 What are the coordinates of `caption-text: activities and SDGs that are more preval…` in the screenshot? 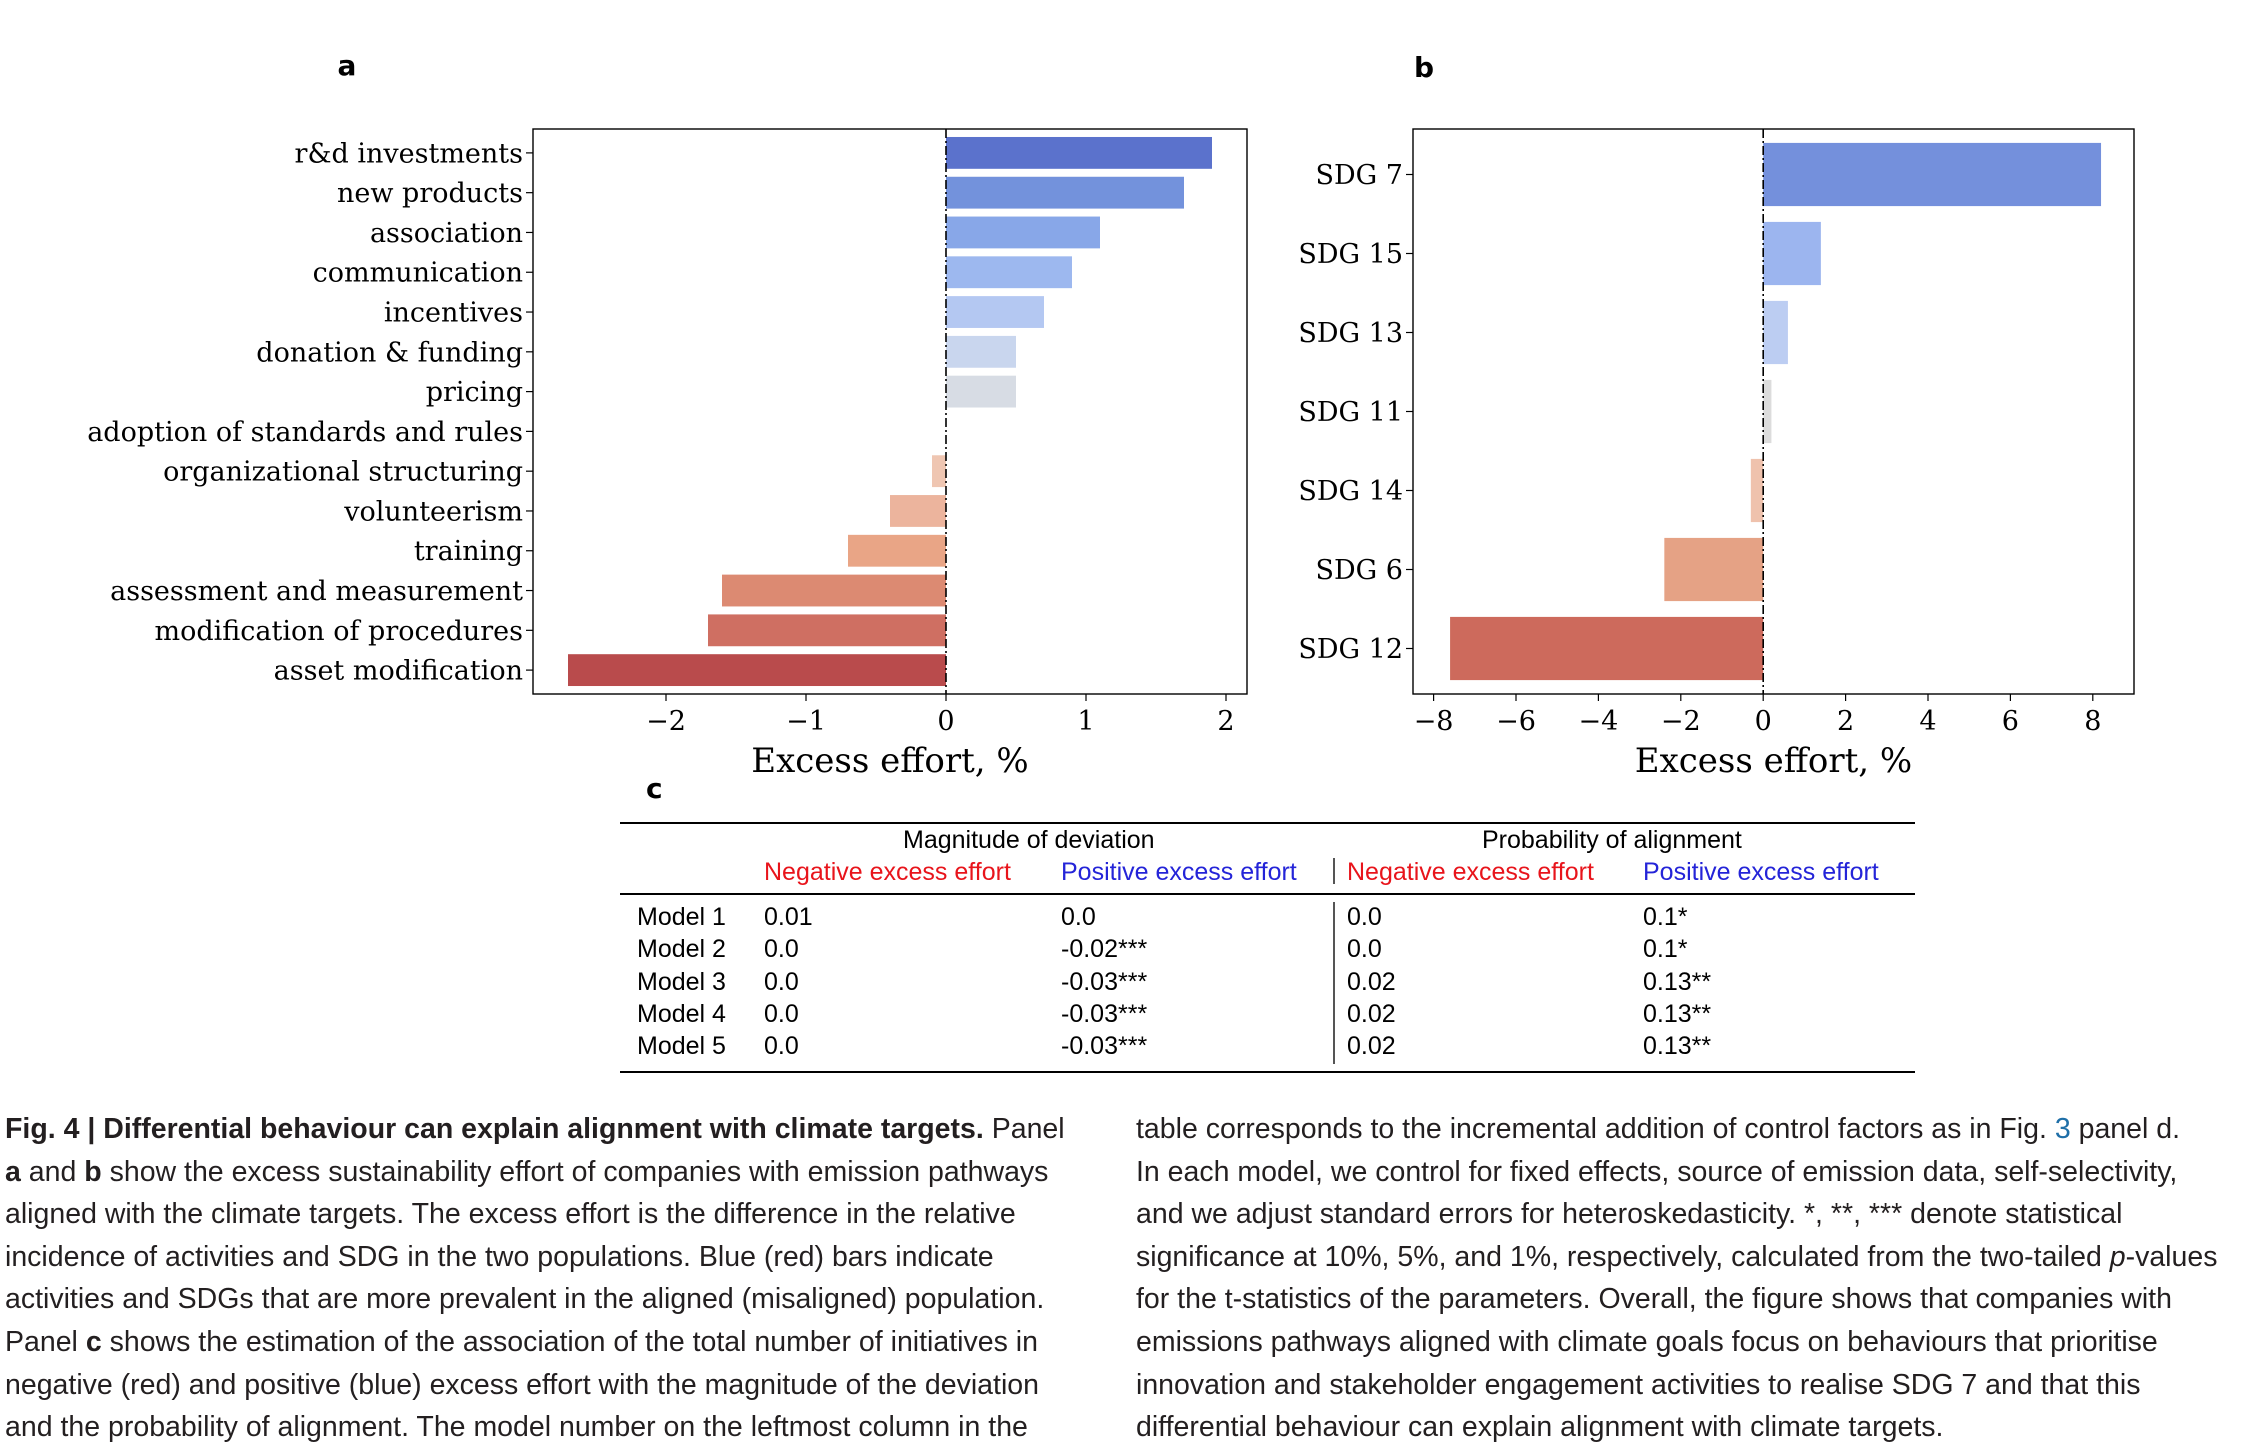 It's located at (525, 1299).